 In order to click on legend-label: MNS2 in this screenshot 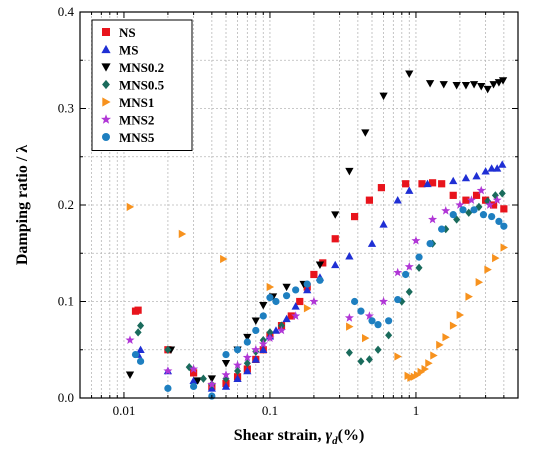, I will do `click(136, 120)`.